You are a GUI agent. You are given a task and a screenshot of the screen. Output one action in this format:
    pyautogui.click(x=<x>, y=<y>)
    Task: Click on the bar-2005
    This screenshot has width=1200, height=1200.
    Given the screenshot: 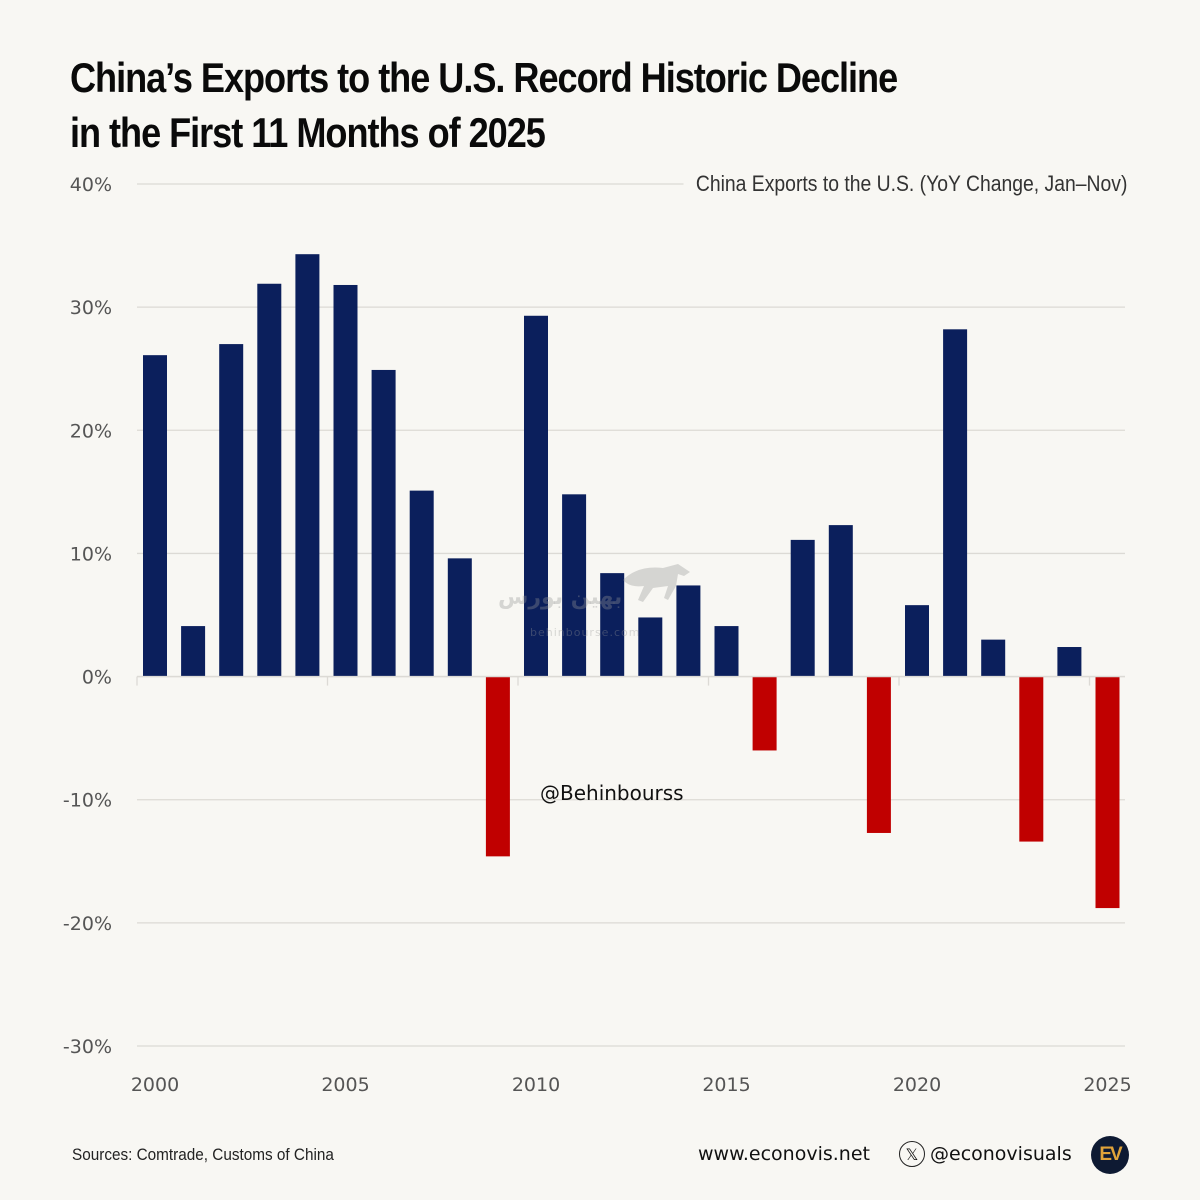 What is the action you would take?
    pyautogui.click(x=345, y=480)
    